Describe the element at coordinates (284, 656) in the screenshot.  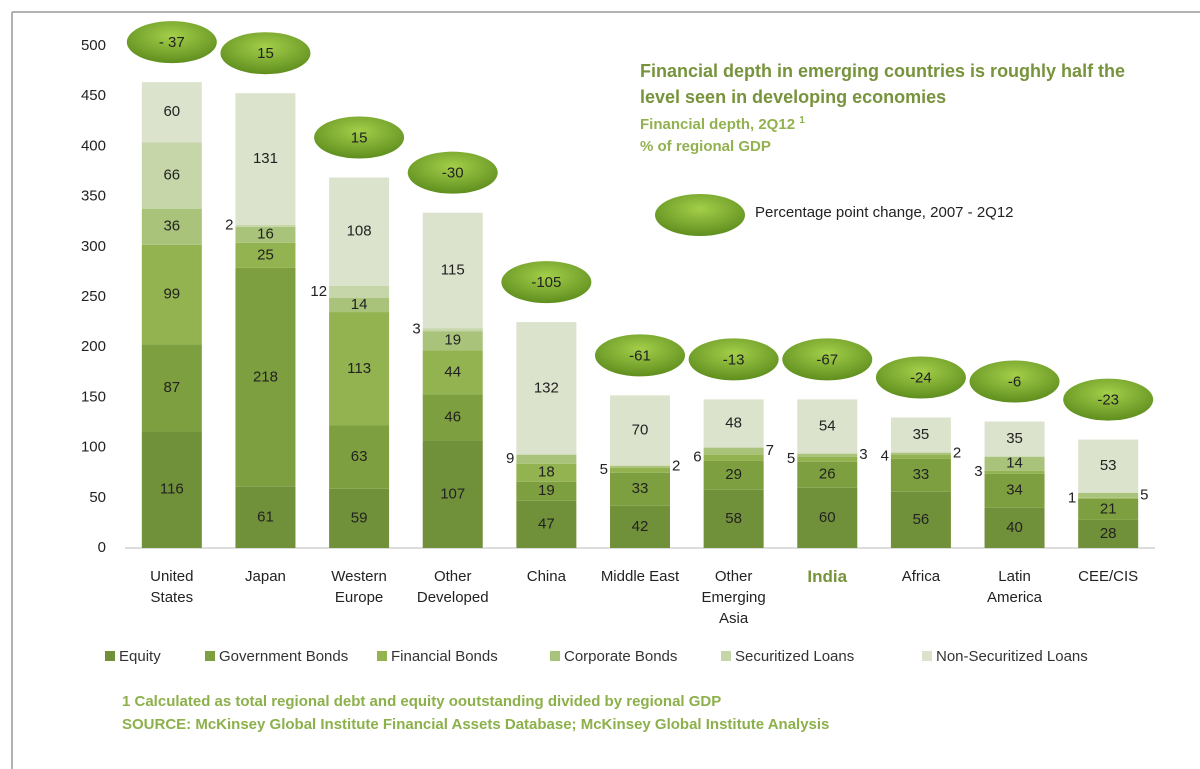
I see `legend-label: Government Bonds` at that location.